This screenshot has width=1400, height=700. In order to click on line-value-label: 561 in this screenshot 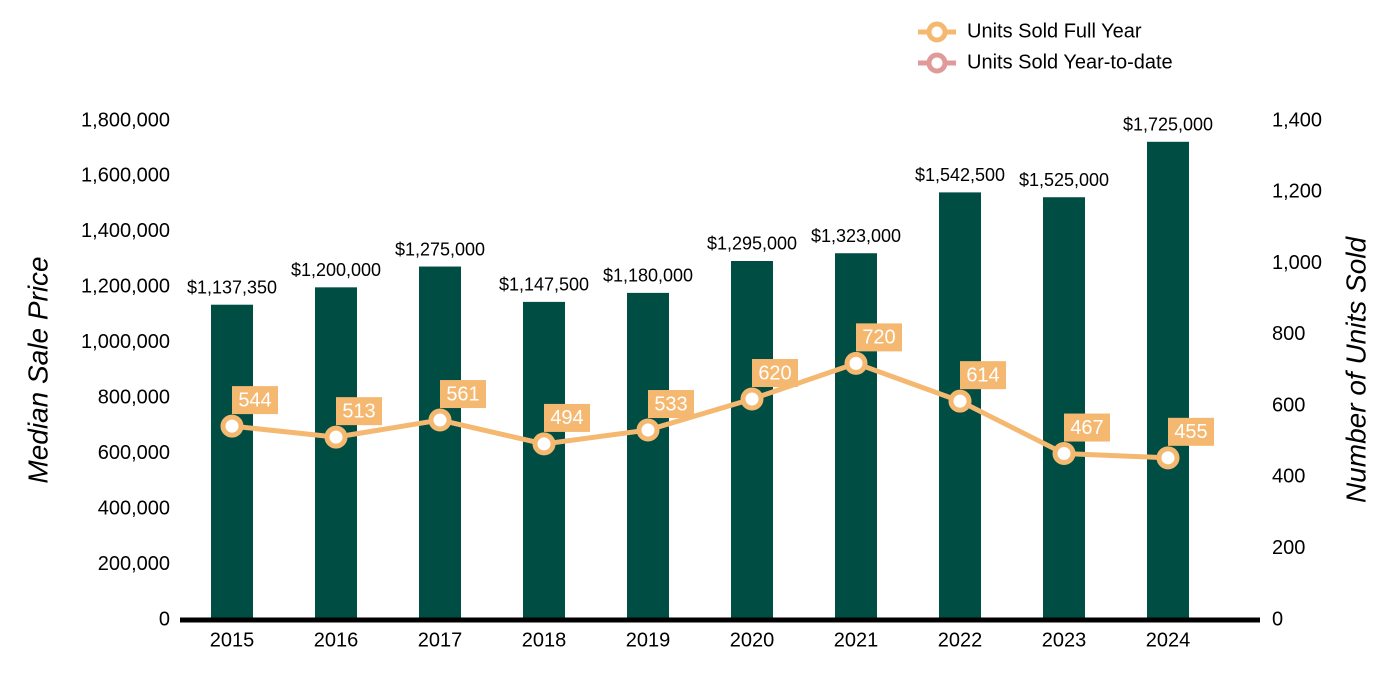, I will do `click(462, 394)`.